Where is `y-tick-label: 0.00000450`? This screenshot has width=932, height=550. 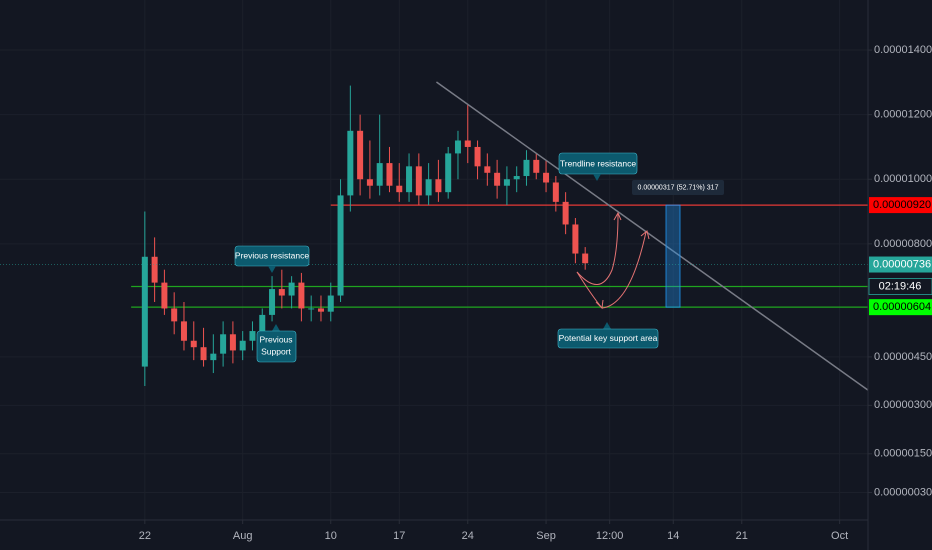 y-tick-label: 0.00000450 is located at coordinates (903, 357).